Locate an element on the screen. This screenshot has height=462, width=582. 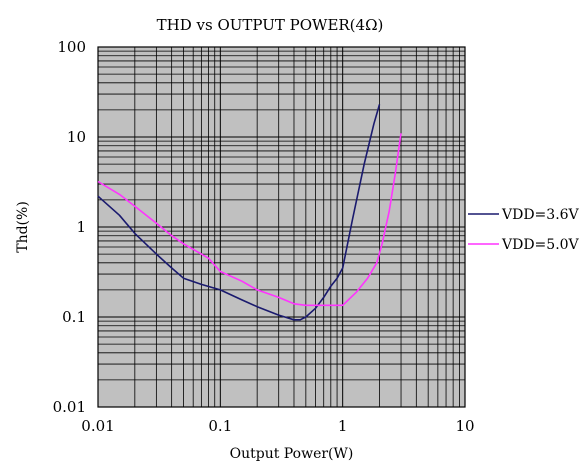
y-tick-label: 1 is located at coordinates (81, 227).